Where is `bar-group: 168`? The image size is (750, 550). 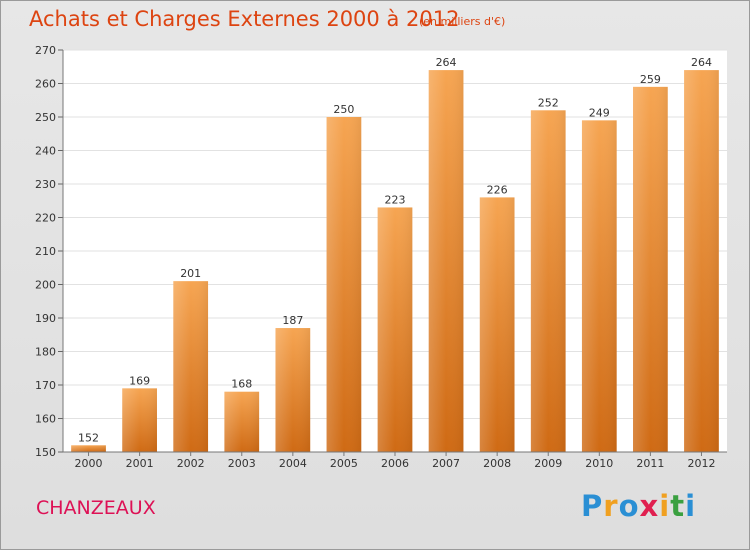
bar-group: 168 is located at coordinates (242, 415).